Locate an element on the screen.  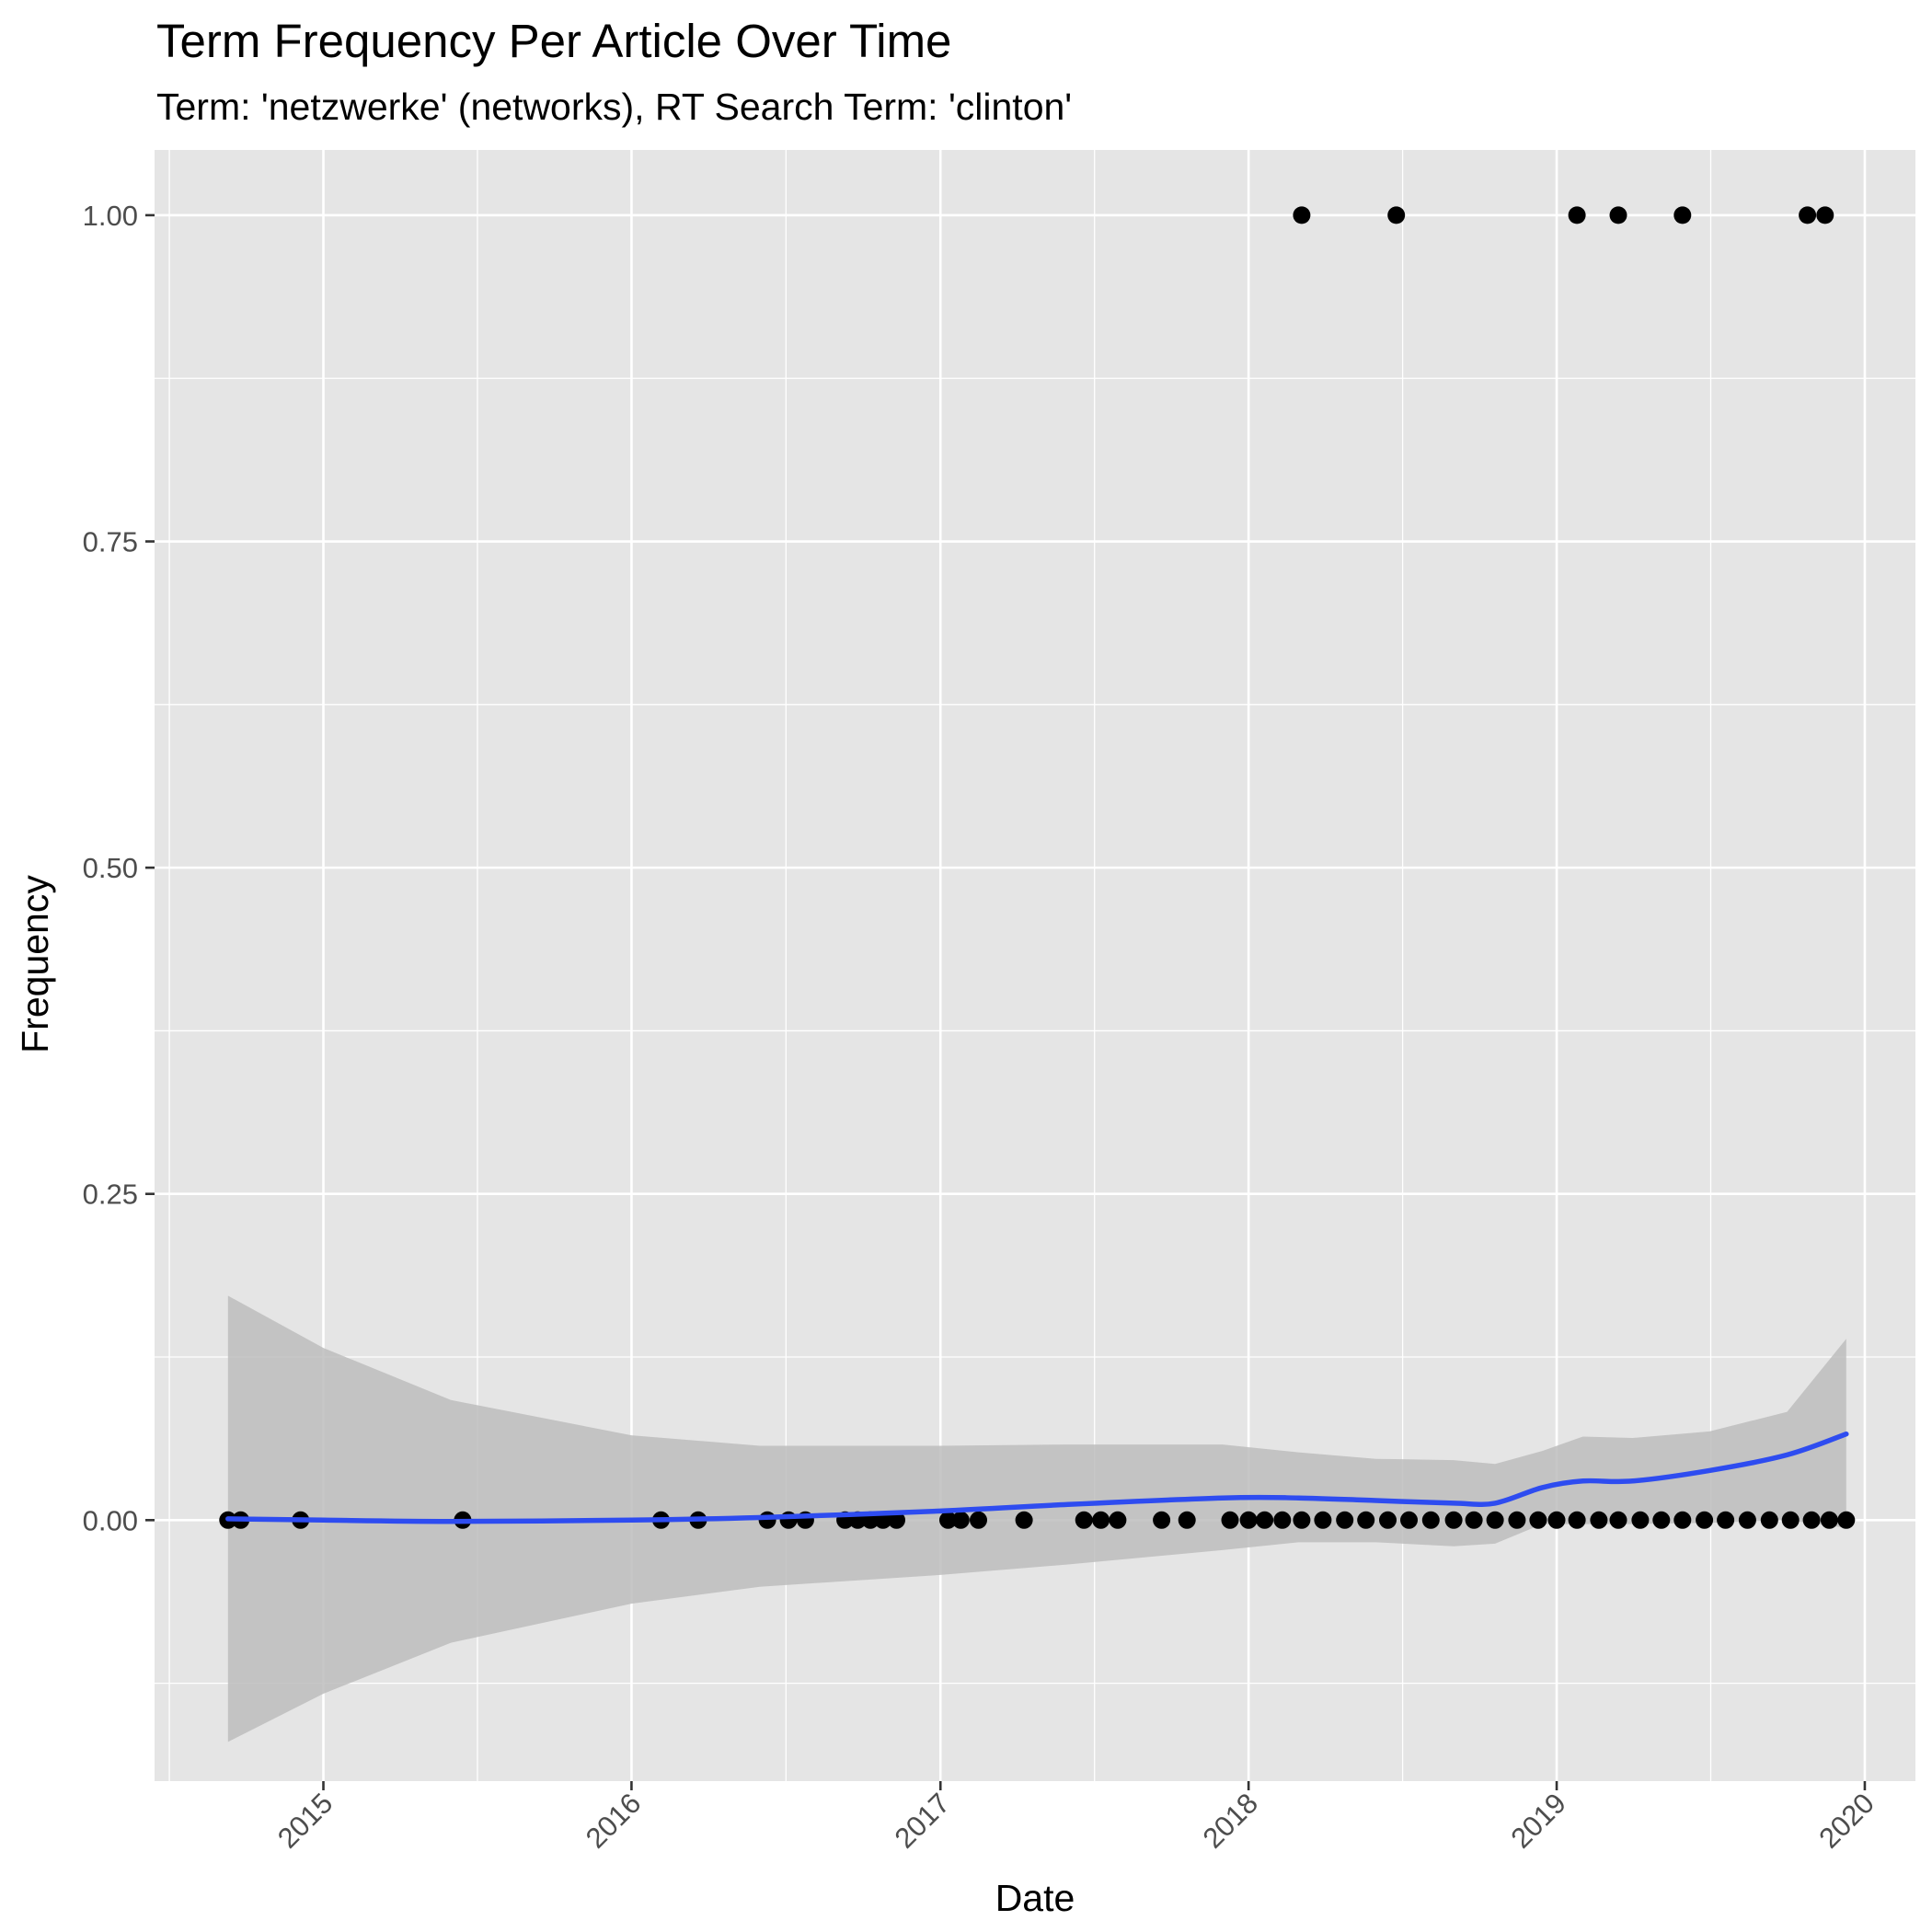
y-tick-label: 0.50 is located at coordinates (110, 868).